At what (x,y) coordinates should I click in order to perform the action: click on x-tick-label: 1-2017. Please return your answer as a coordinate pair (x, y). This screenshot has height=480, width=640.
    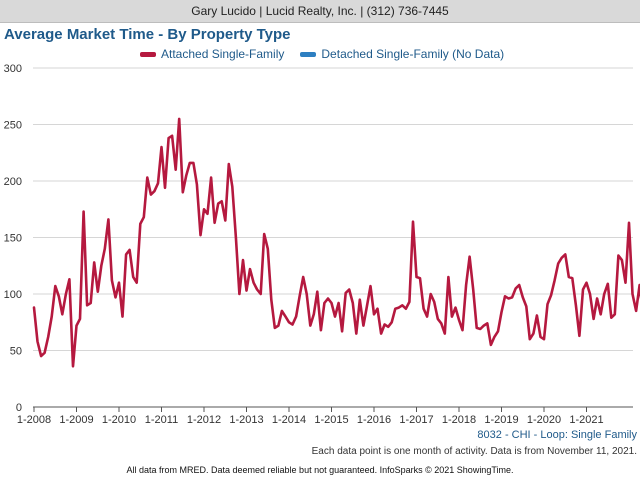
    Looking at the image, I should click on (416, 420).